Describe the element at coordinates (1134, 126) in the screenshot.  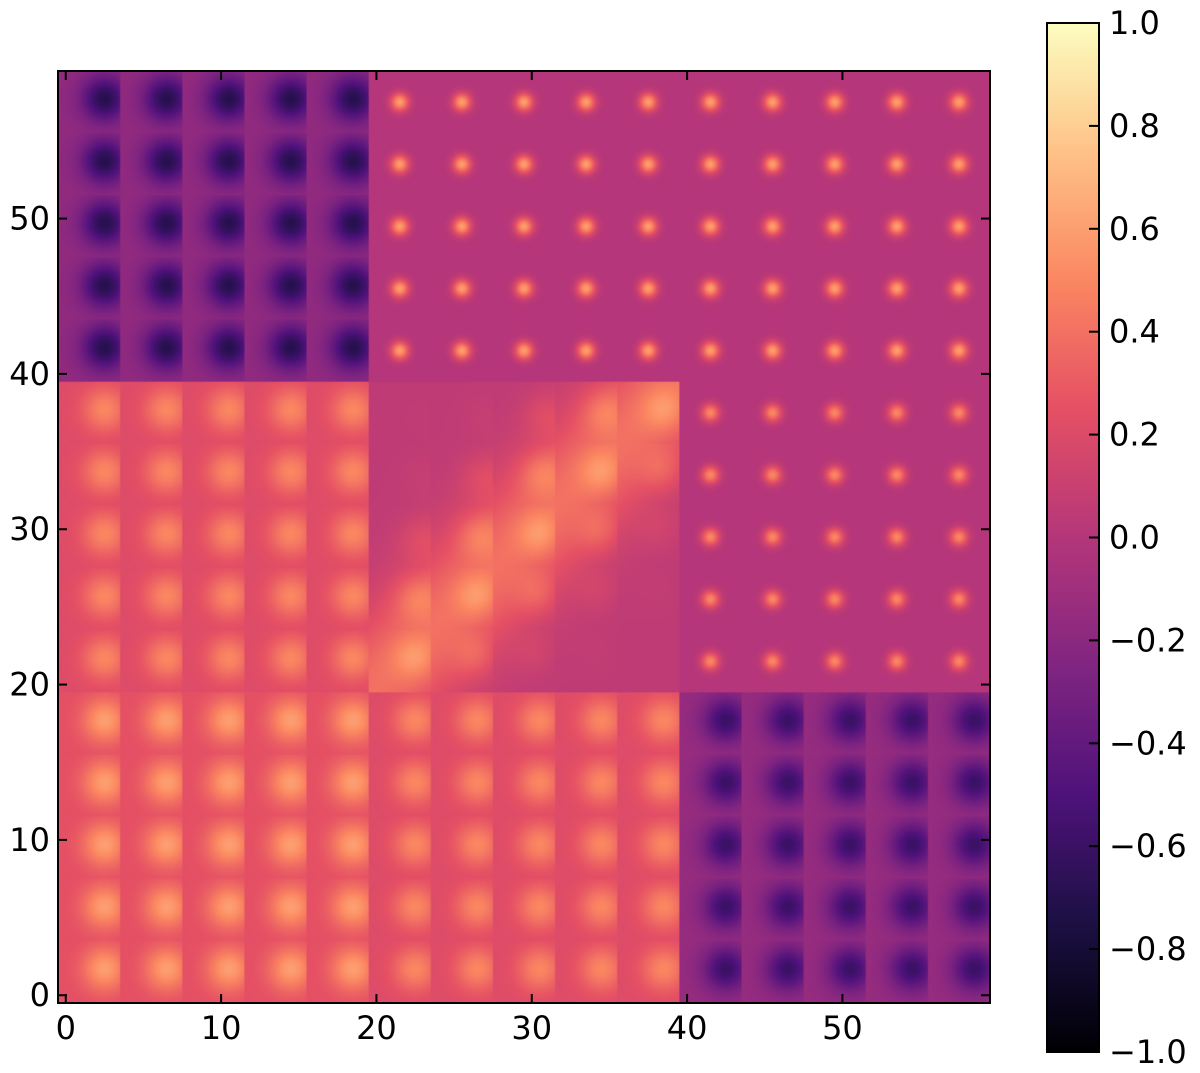
I see `colorbar-tick-label: 0.8` at that location.